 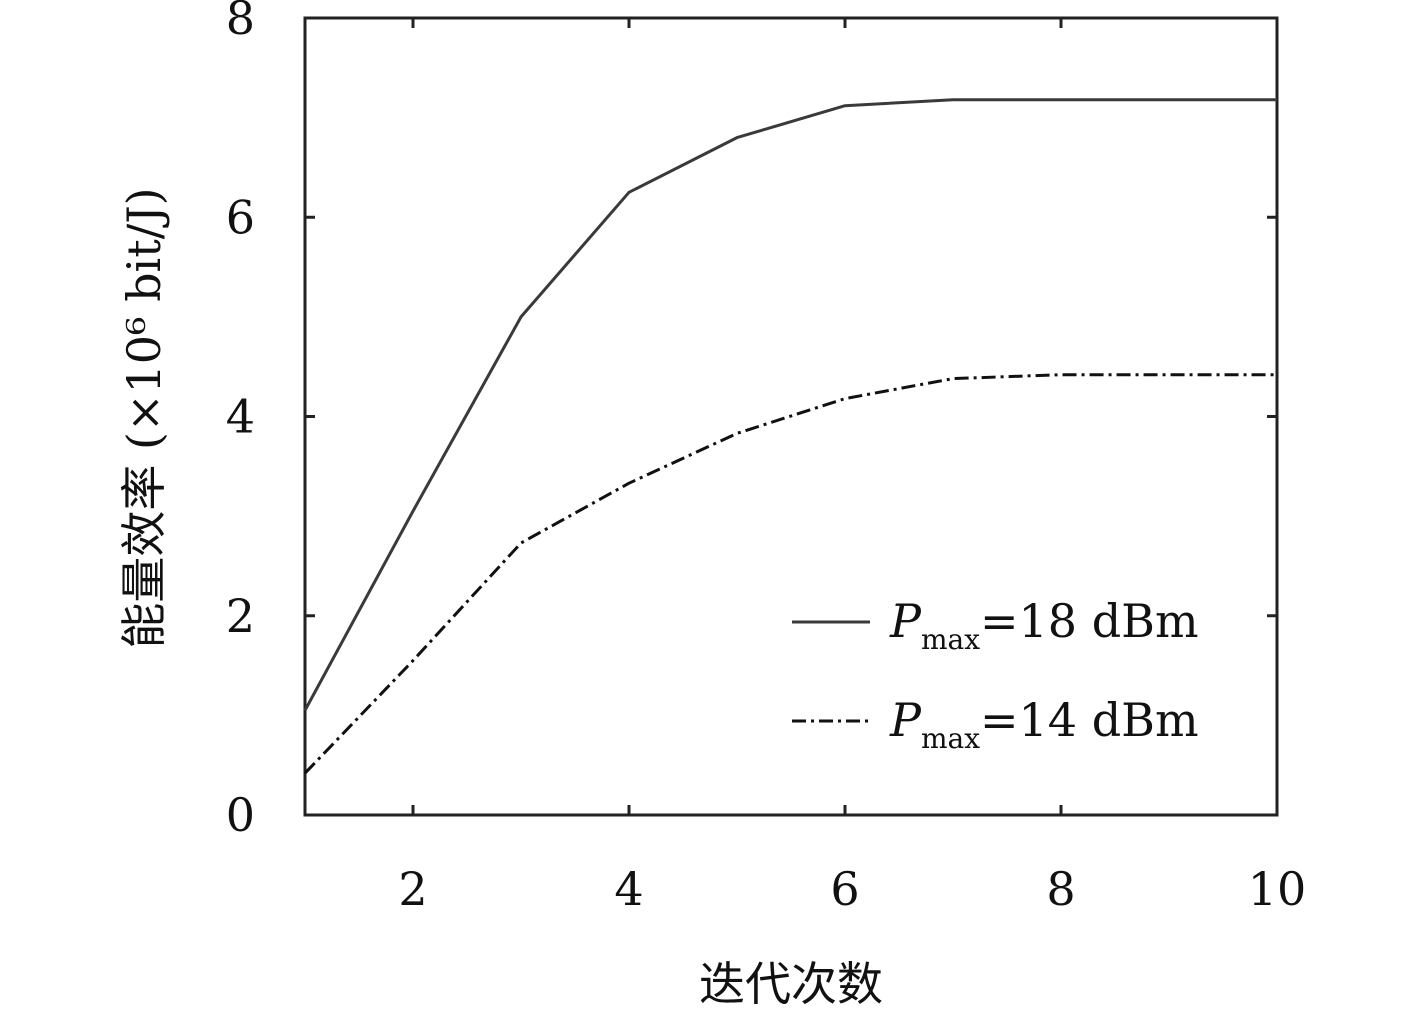 I want to click on x-tick-label: 8, so click(x=1060, y=889).